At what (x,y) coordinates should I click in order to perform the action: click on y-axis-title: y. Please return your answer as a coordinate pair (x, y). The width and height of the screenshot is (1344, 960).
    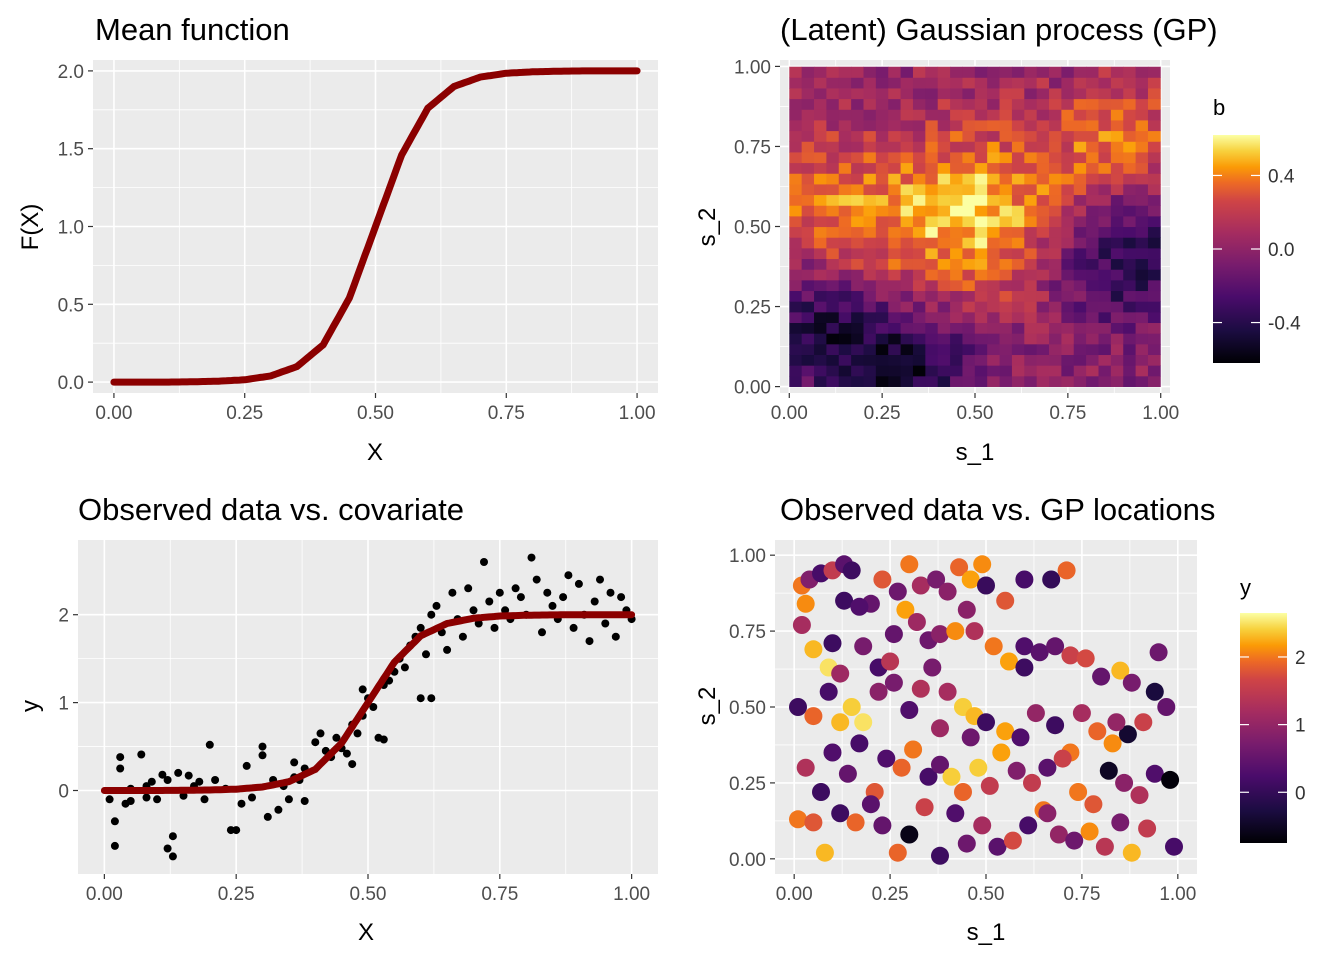
    Looking at the image, I should click on (30, 706).